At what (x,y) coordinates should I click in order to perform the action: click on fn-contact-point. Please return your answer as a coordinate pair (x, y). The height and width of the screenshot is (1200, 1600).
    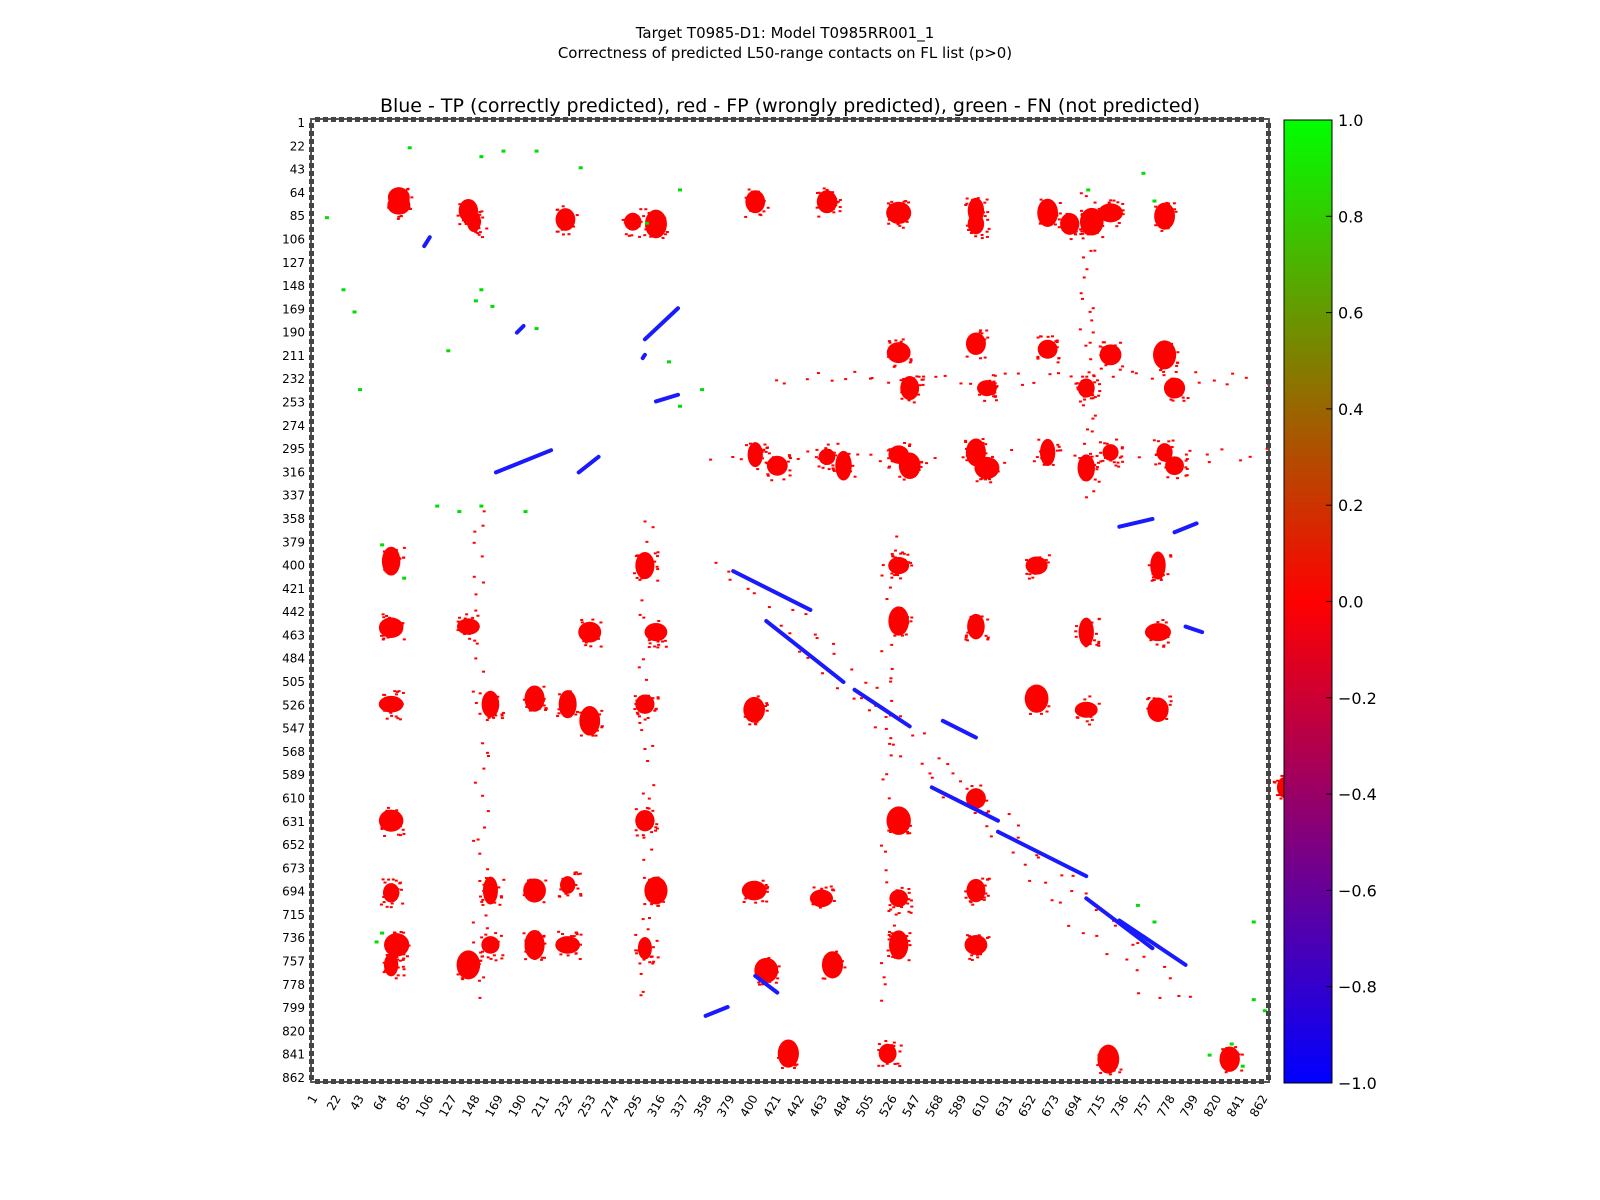
    Looking at the image, I should click on (580, 168).